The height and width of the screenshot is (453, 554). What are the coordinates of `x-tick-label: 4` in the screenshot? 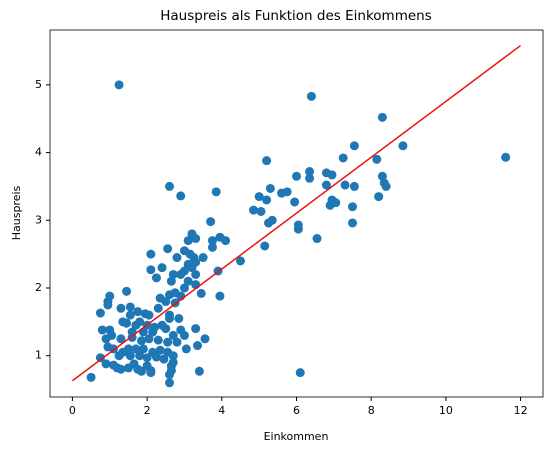 It's located at (221, 410).